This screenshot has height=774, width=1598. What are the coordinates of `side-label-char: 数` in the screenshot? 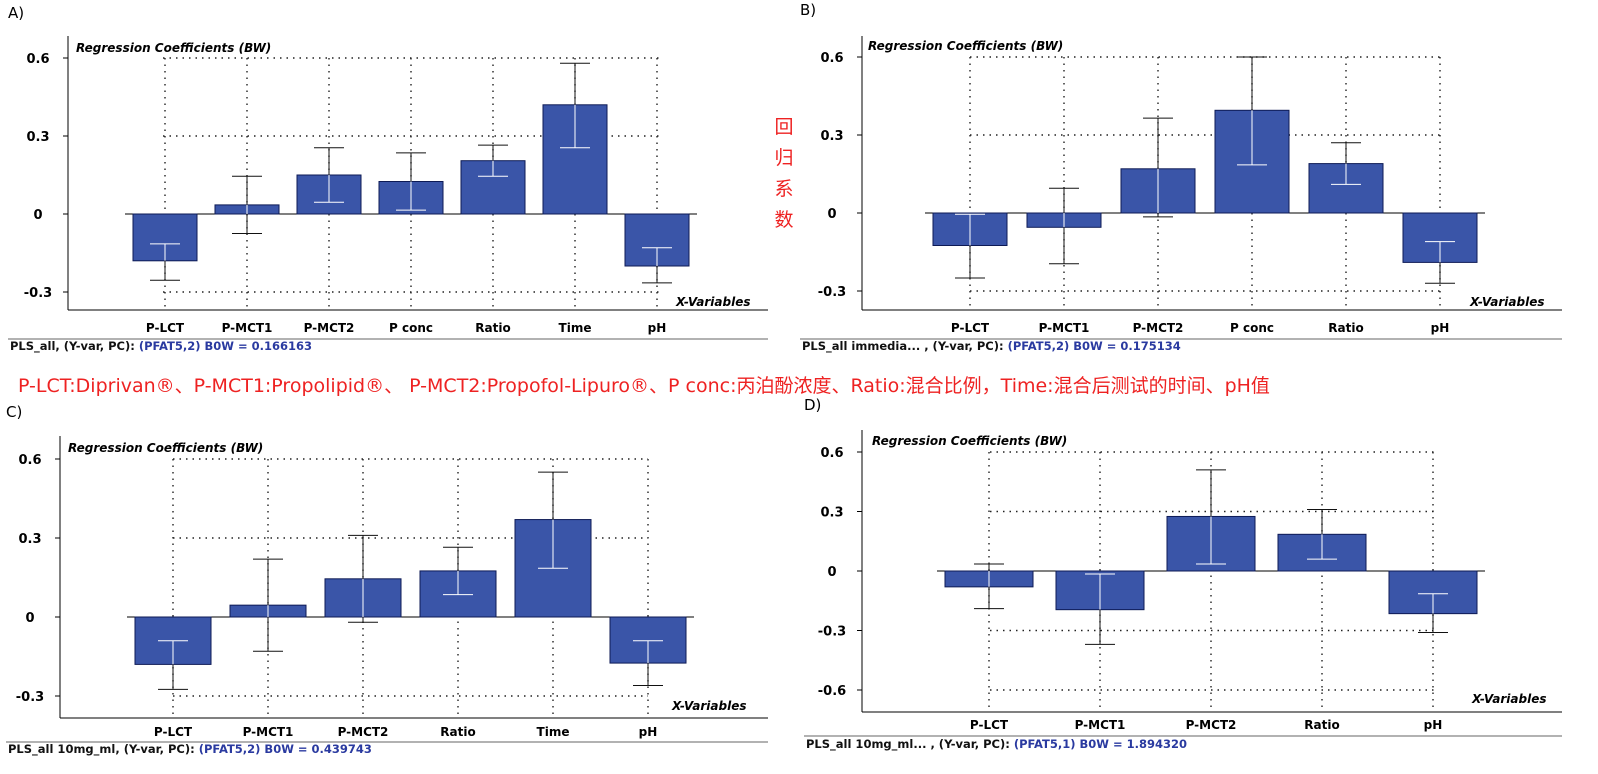 It's located at (783, 220).